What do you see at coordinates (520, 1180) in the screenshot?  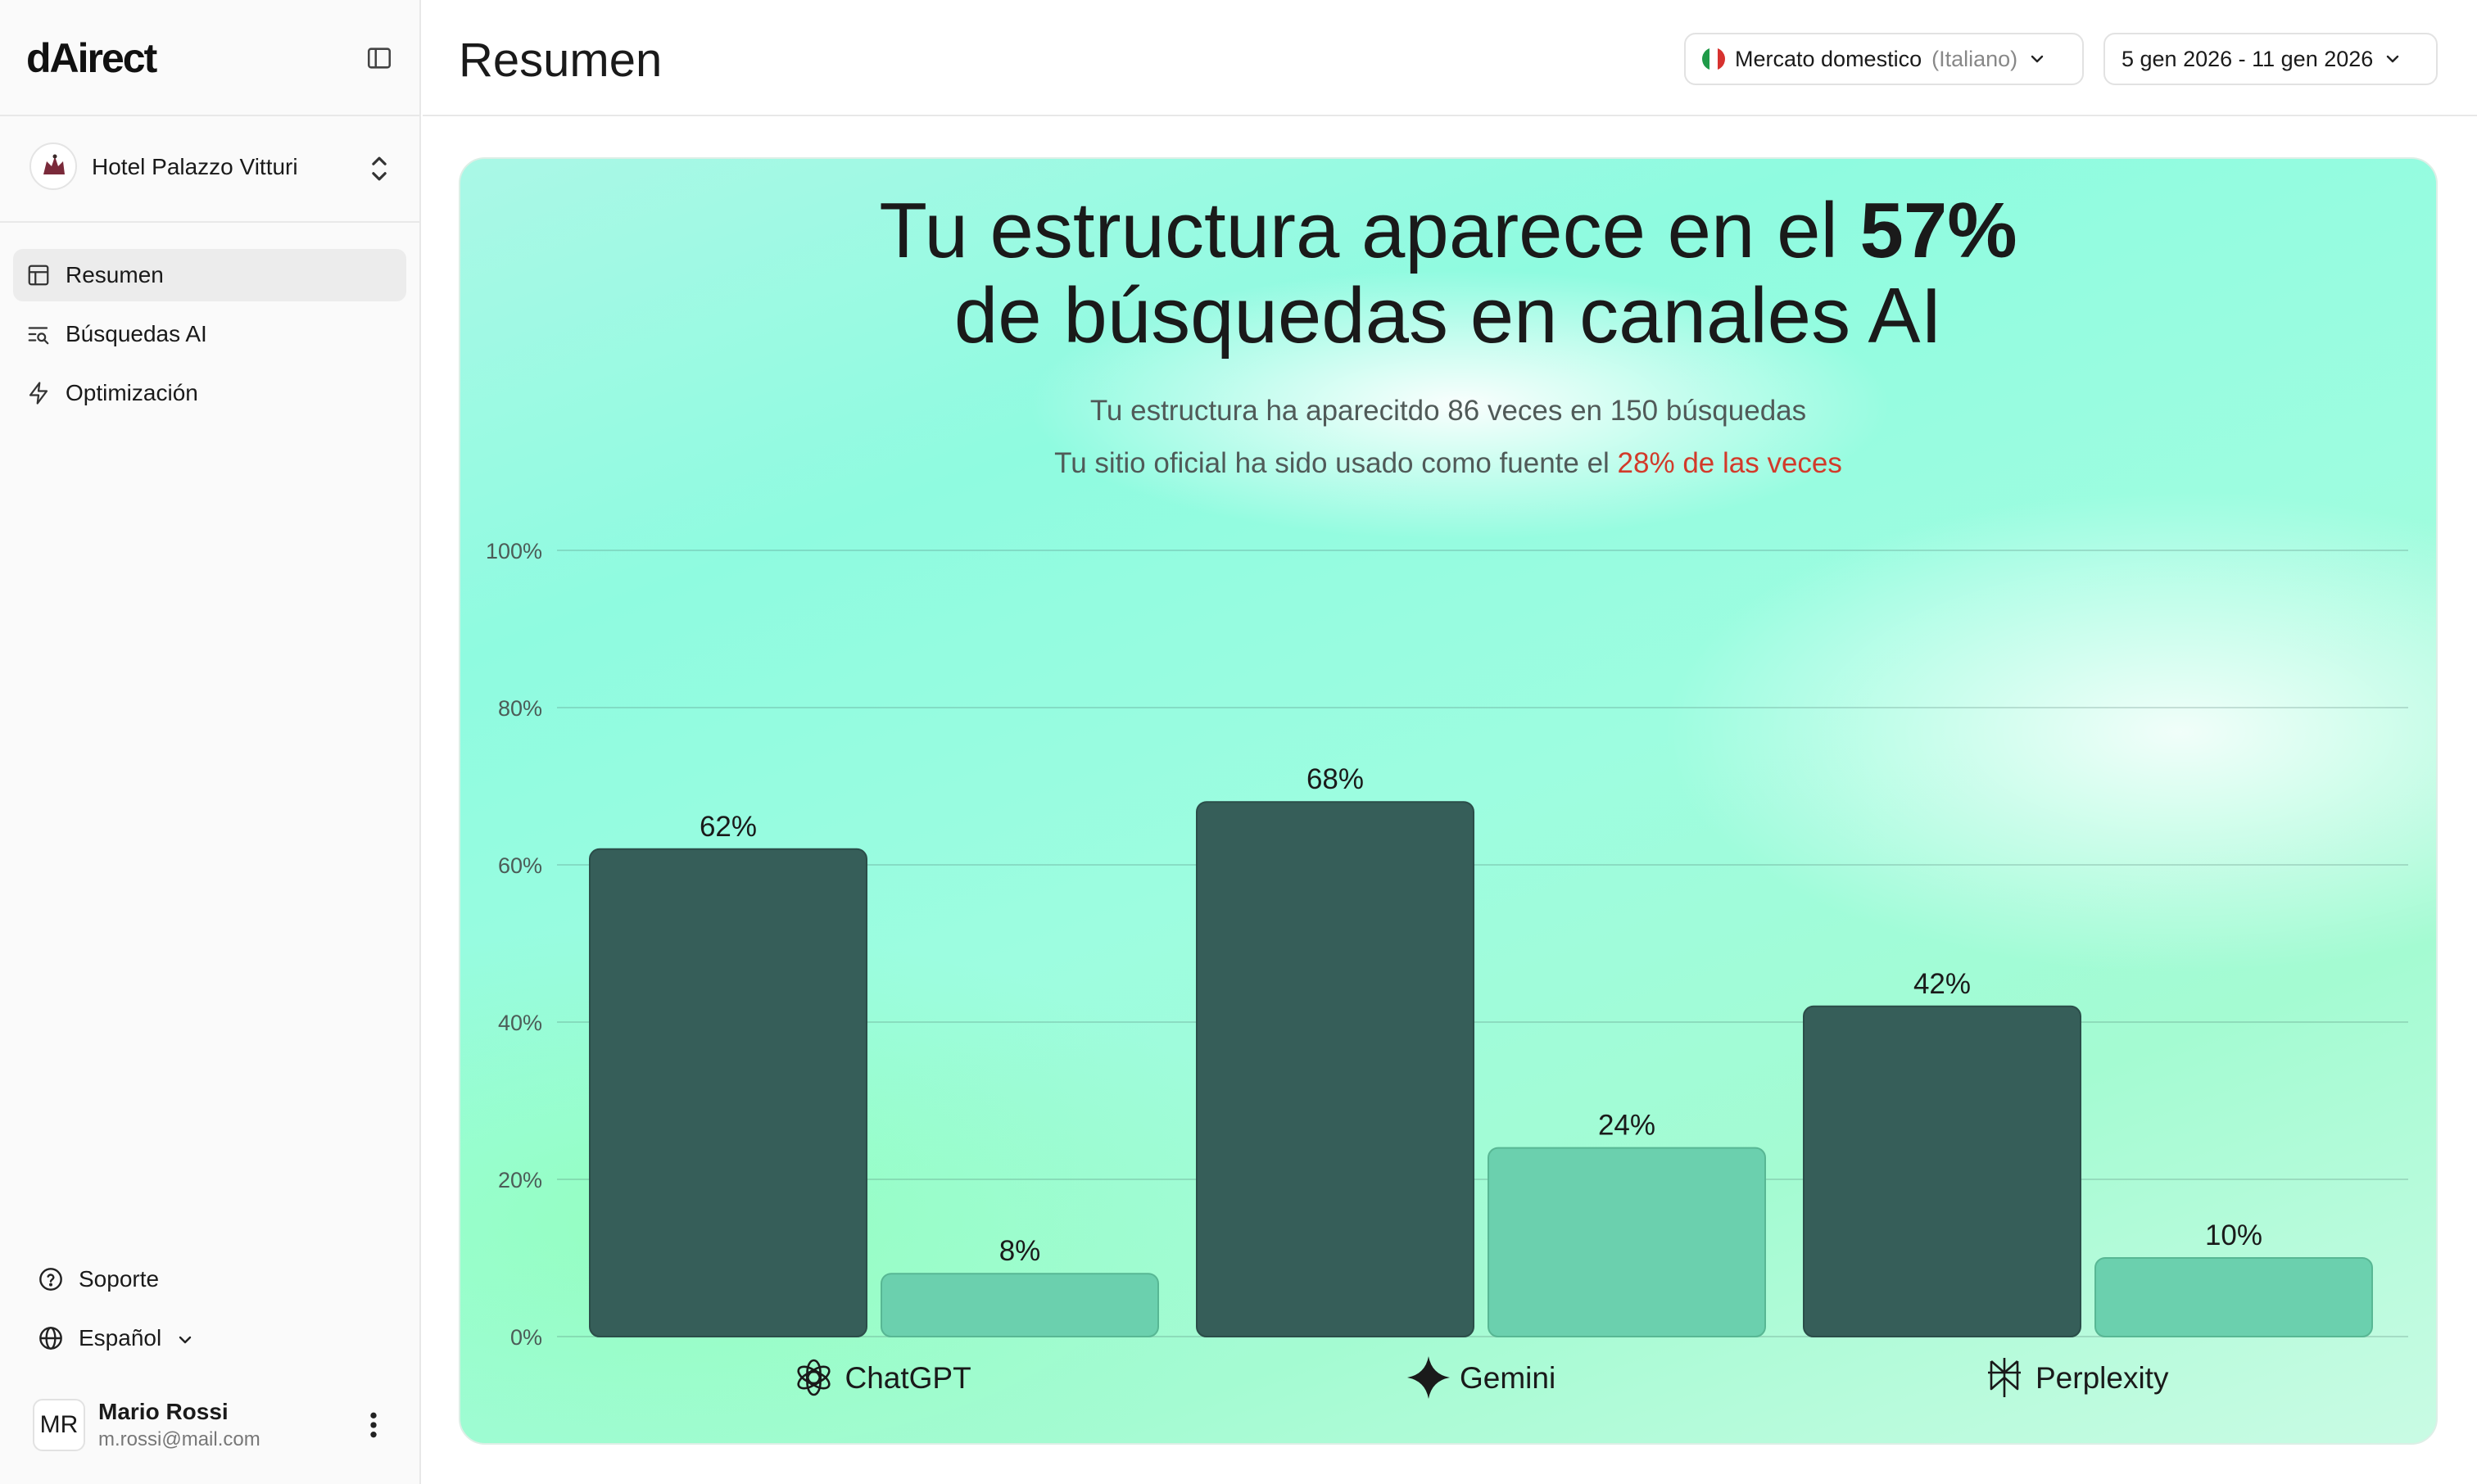 I see `y-tick-label: 20%` at bounding box center [520, 1180].